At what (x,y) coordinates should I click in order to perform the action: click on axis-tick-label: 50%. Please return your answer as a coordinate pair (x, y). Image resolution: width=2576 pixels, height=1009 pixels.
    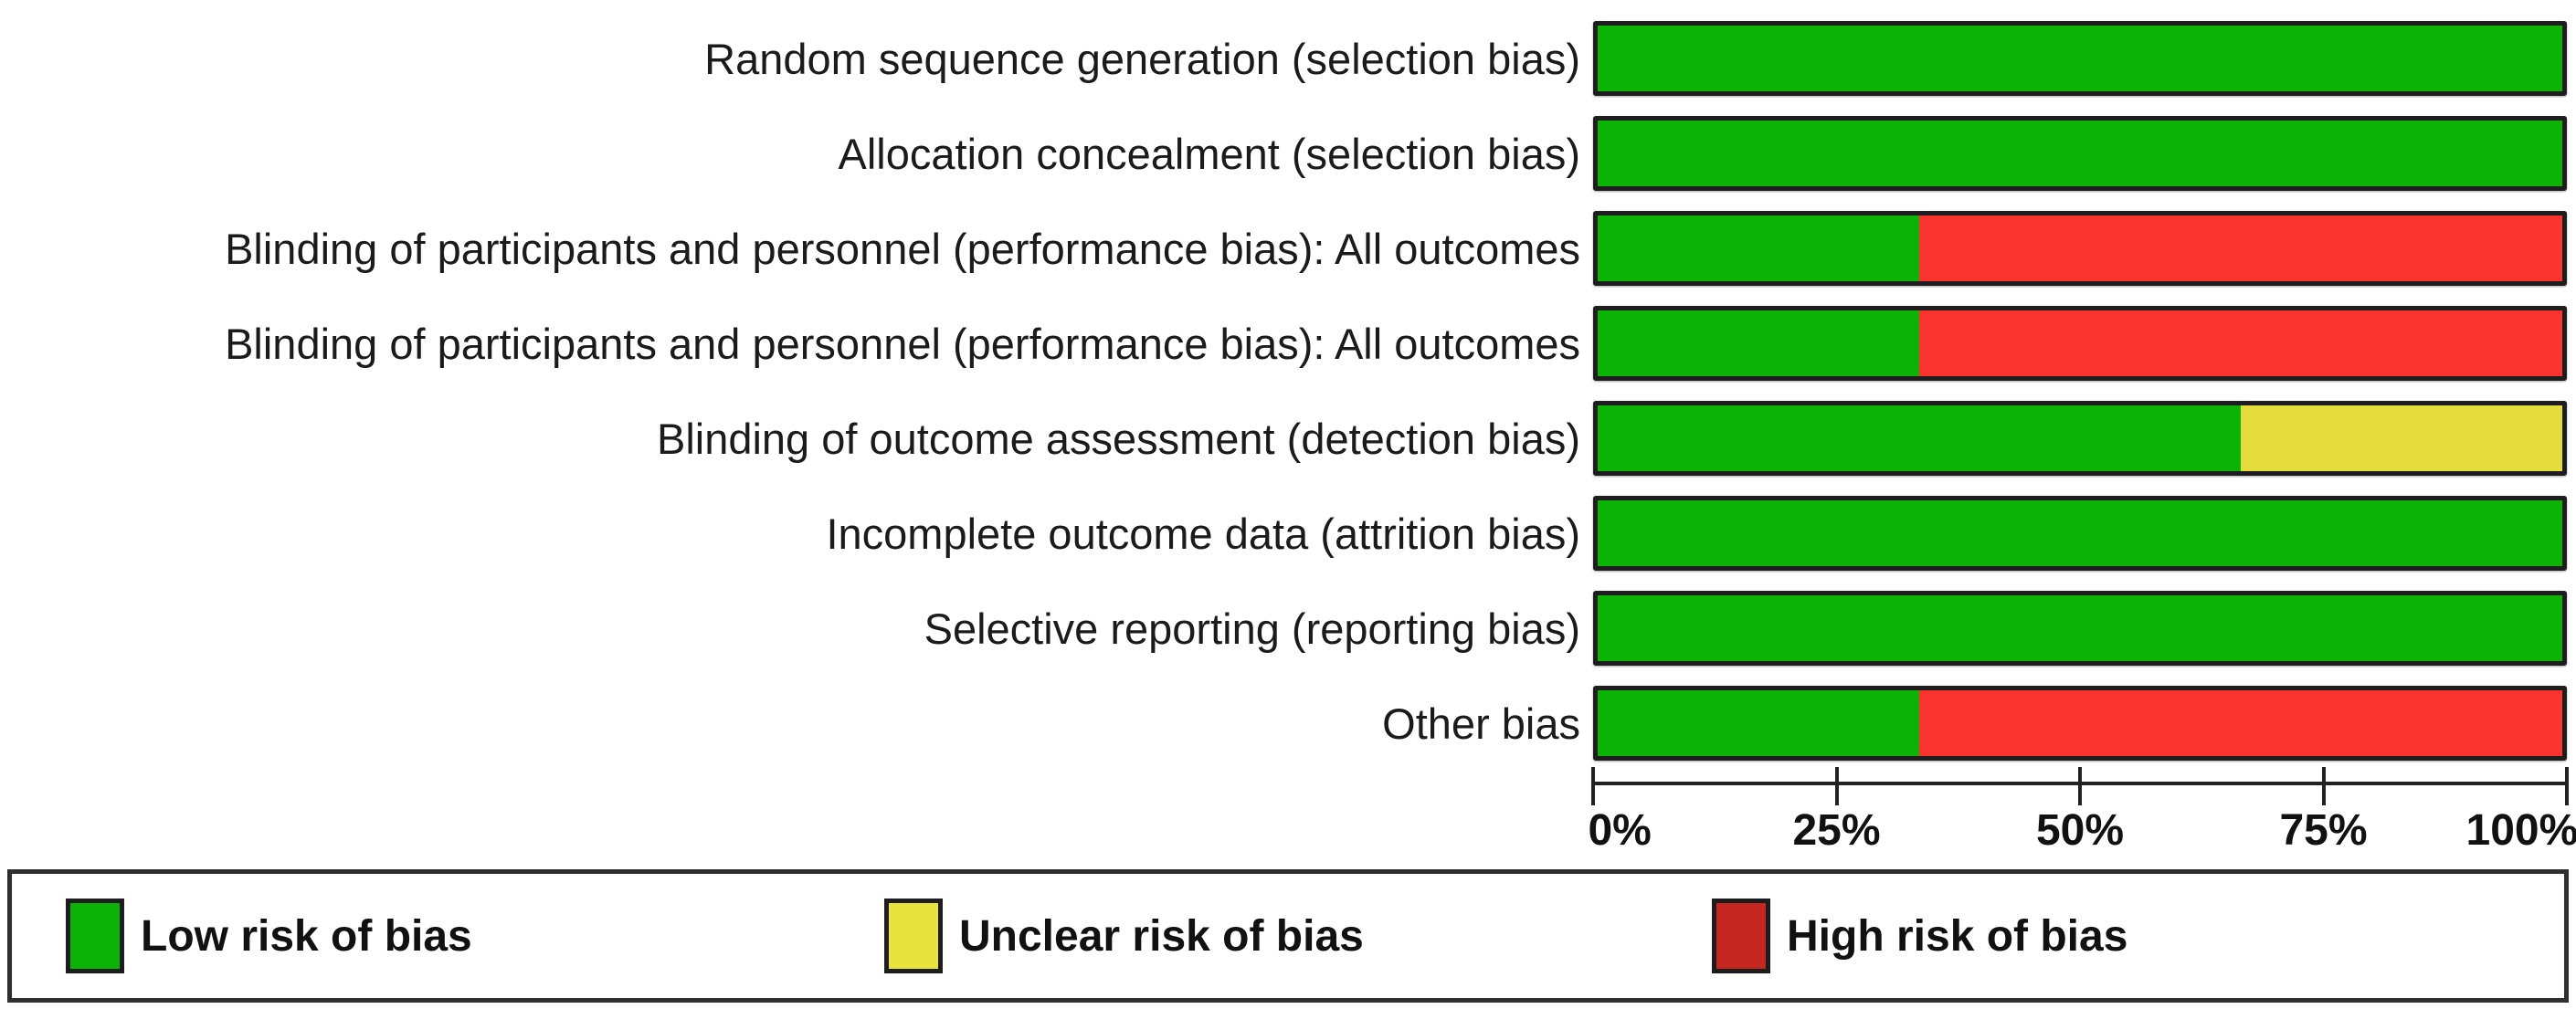
    Looking at the image, I should click on (2080, 830).